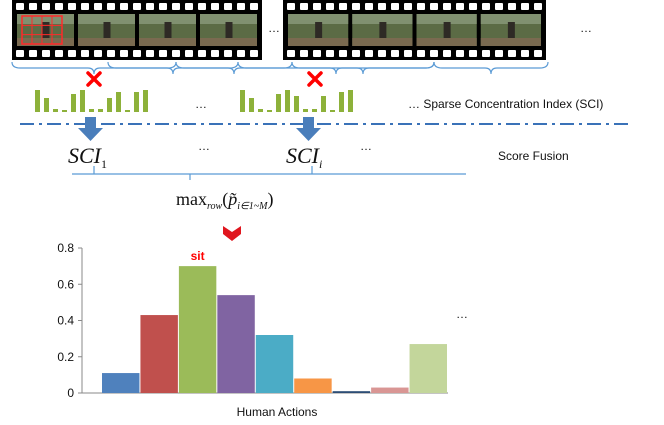 This screenshot has width=664, height=425. What do you see at coordinates (231, 199) in the screenshot?
I see `max-p: p̃` at bounding box center [231, 199].